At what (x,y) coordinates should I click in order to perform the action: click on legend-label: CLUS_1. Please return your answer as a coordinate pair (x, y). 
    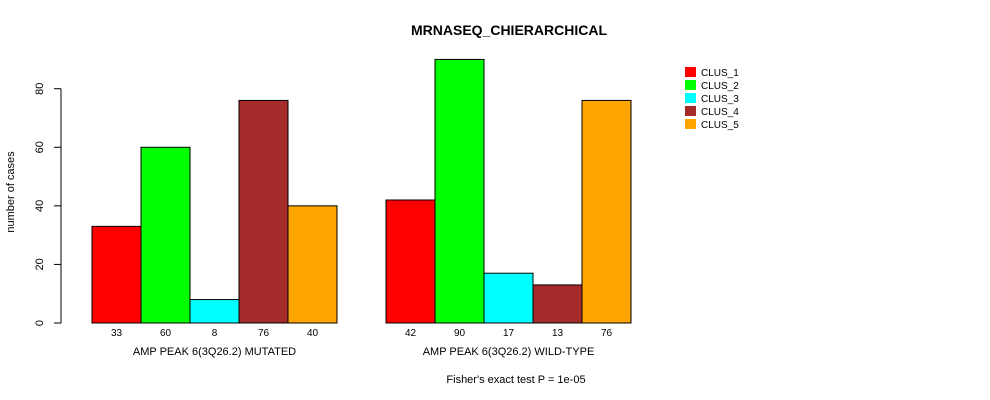
    Looking at the image, I should click on (720, 73).